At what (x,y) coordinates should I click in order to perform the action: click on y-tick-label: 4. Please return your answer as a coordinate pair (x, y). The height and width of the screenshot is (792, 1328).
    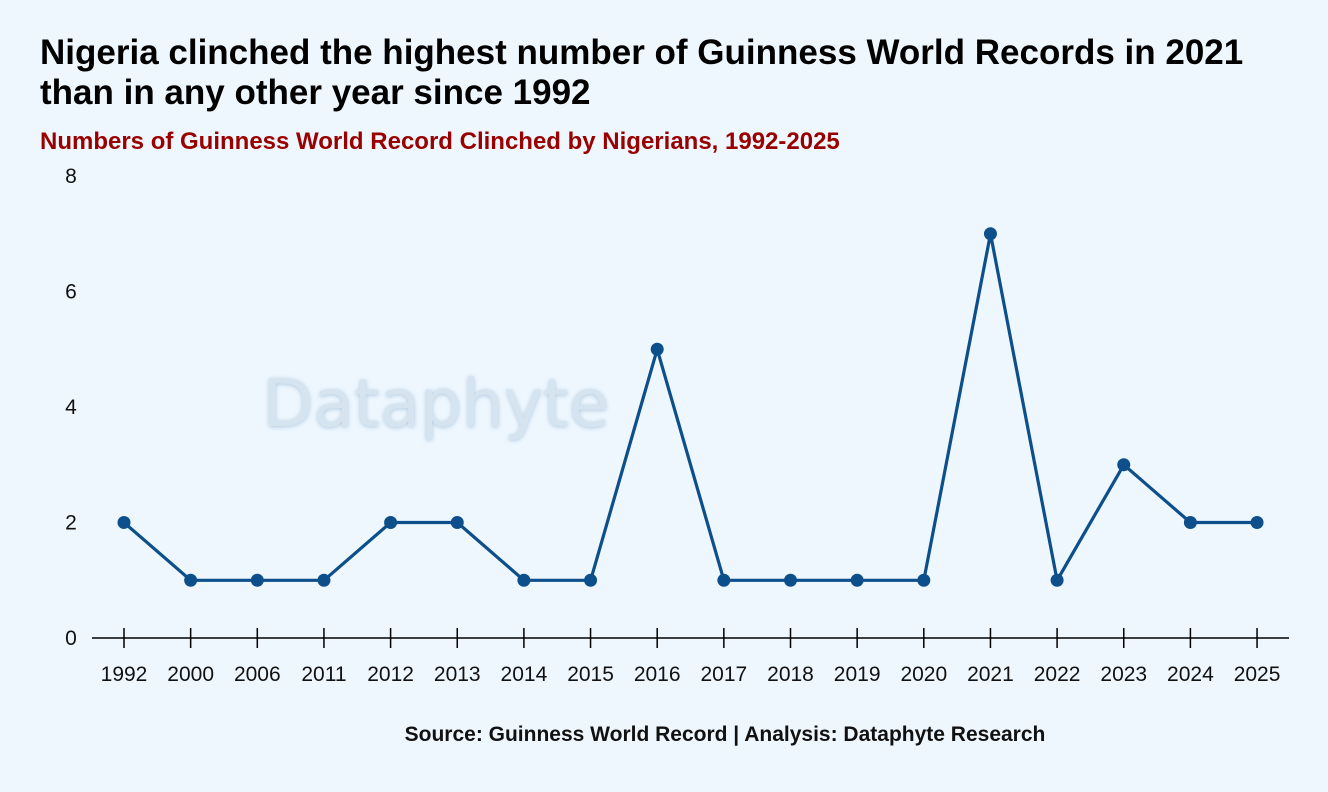
    Looking at the image, I should click on (71, 407).